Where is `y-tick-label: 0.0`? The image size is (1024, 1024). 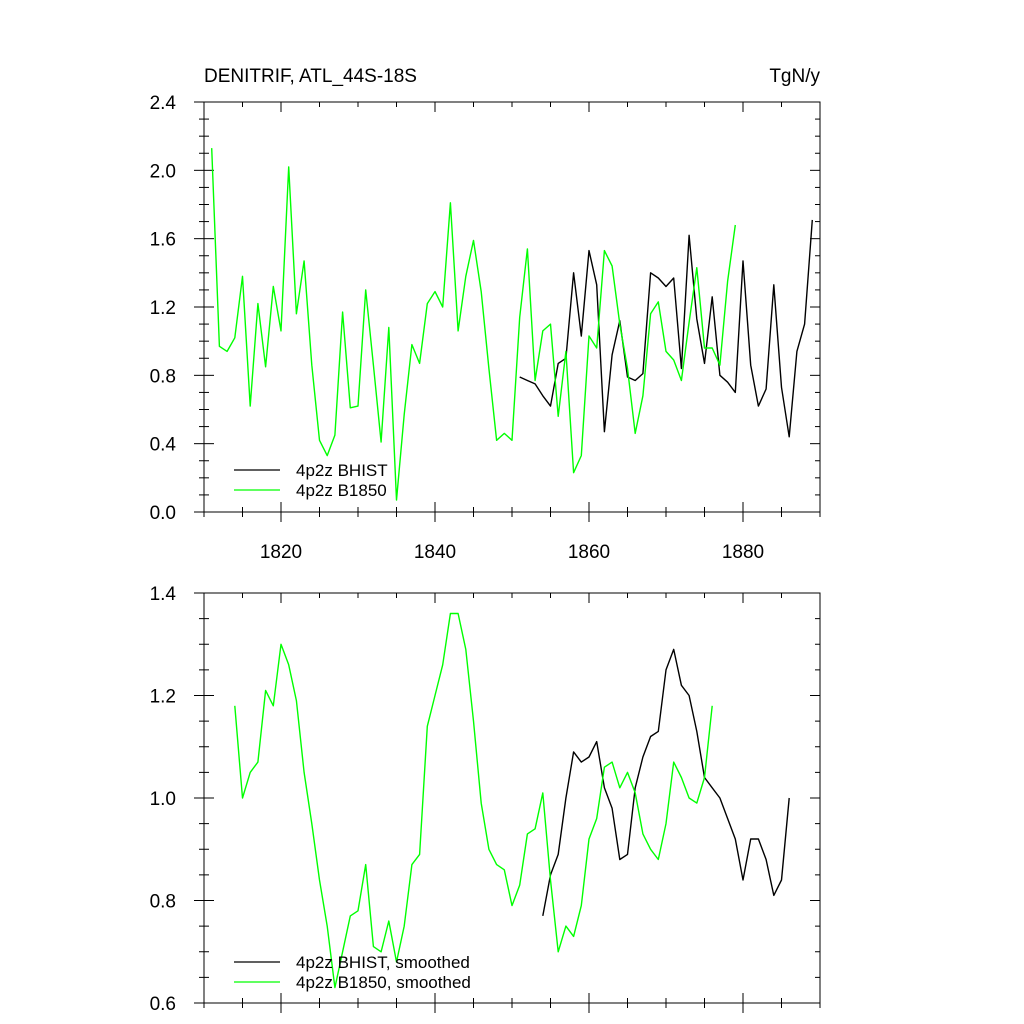 y-tick-label: 0.0 is located at coordinates (163, 513).